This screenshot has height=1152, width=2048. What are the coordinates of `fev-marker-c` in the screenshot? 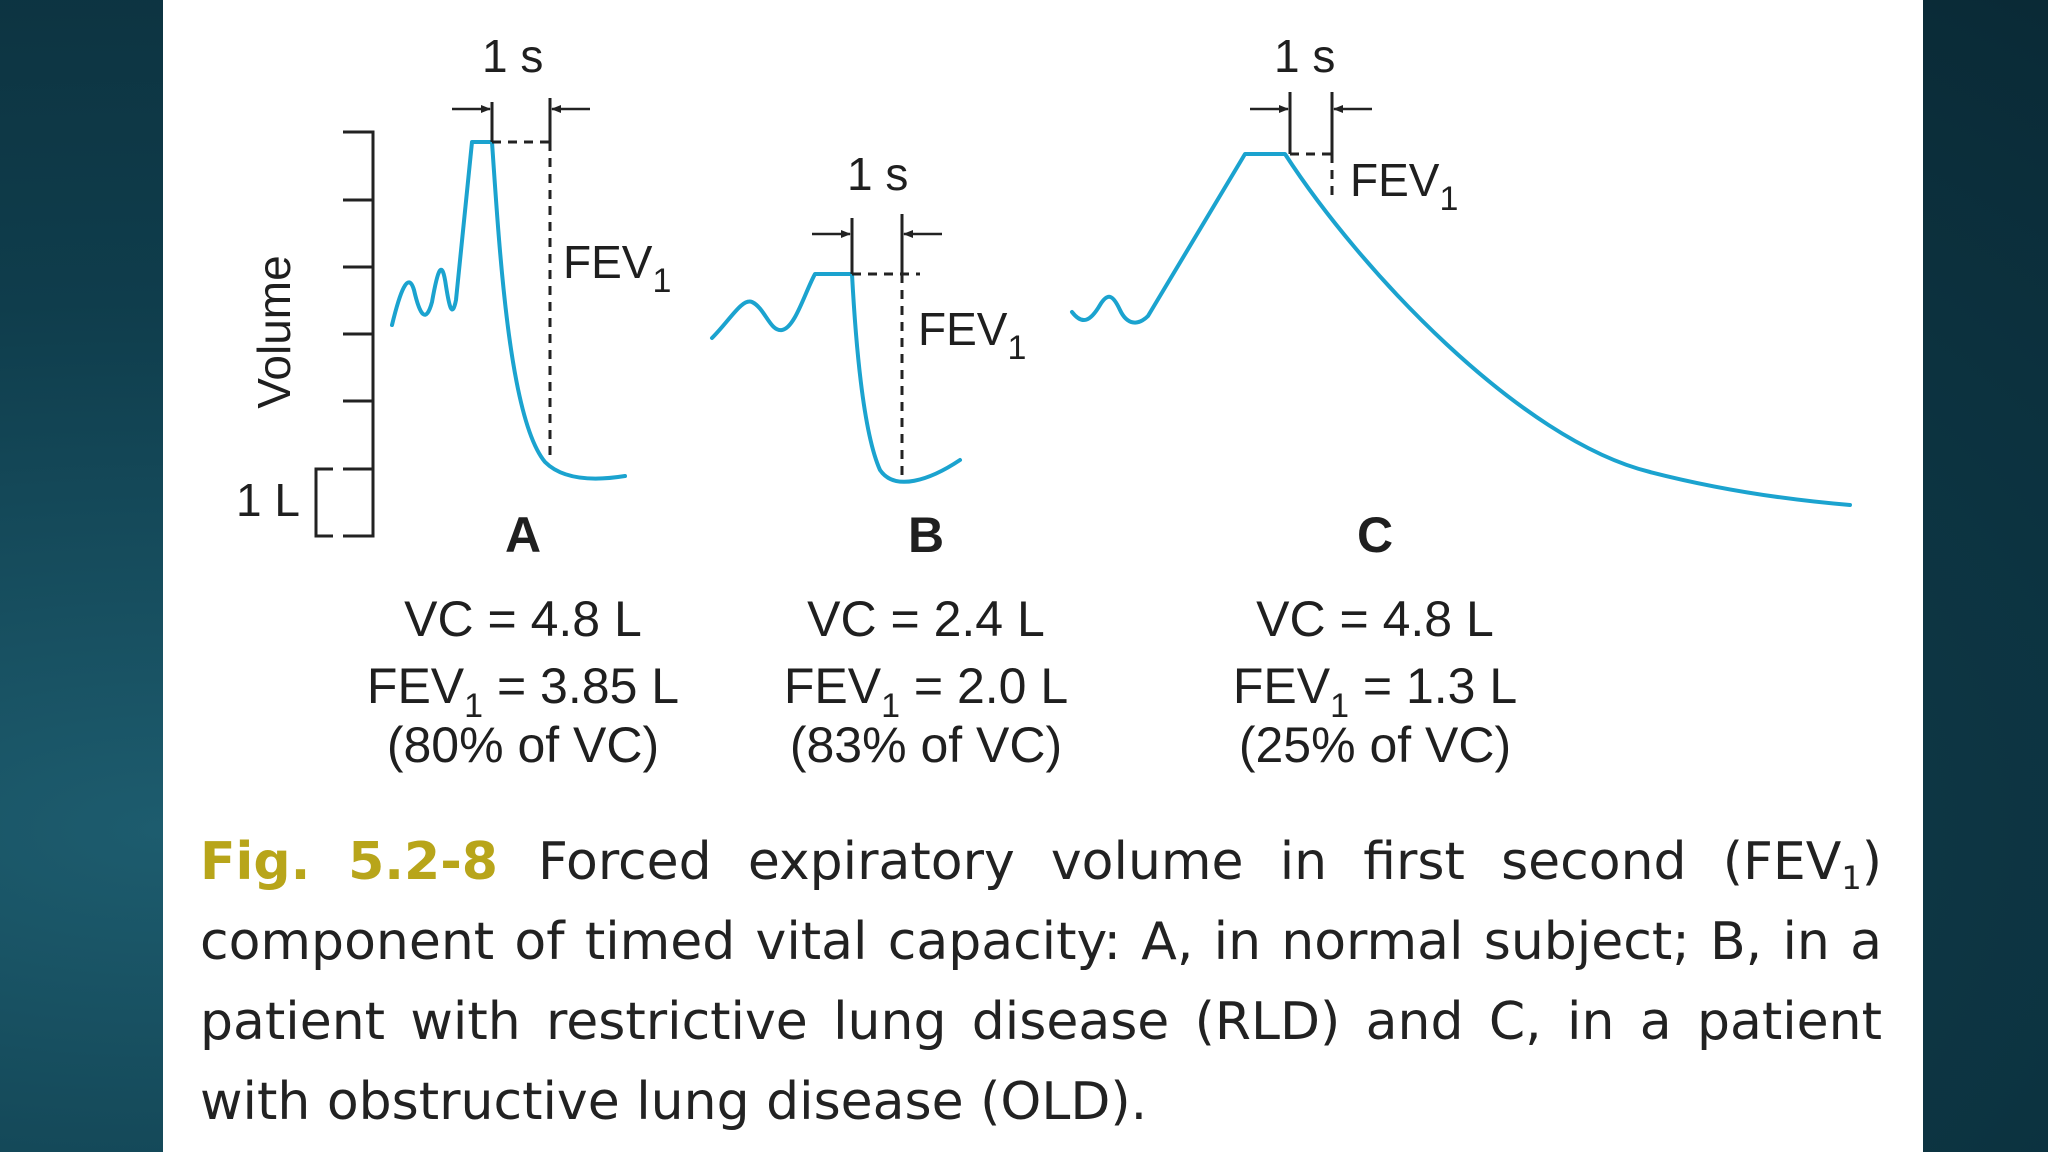 It's located at (1311, 145).